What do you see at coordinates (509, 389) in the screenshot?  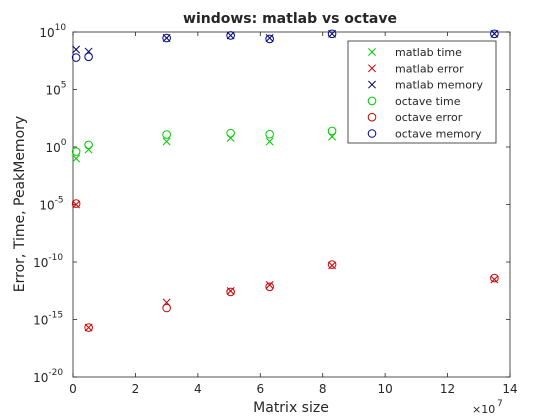 I see `x-tick-label: 14` at bounding box center [509, 389].